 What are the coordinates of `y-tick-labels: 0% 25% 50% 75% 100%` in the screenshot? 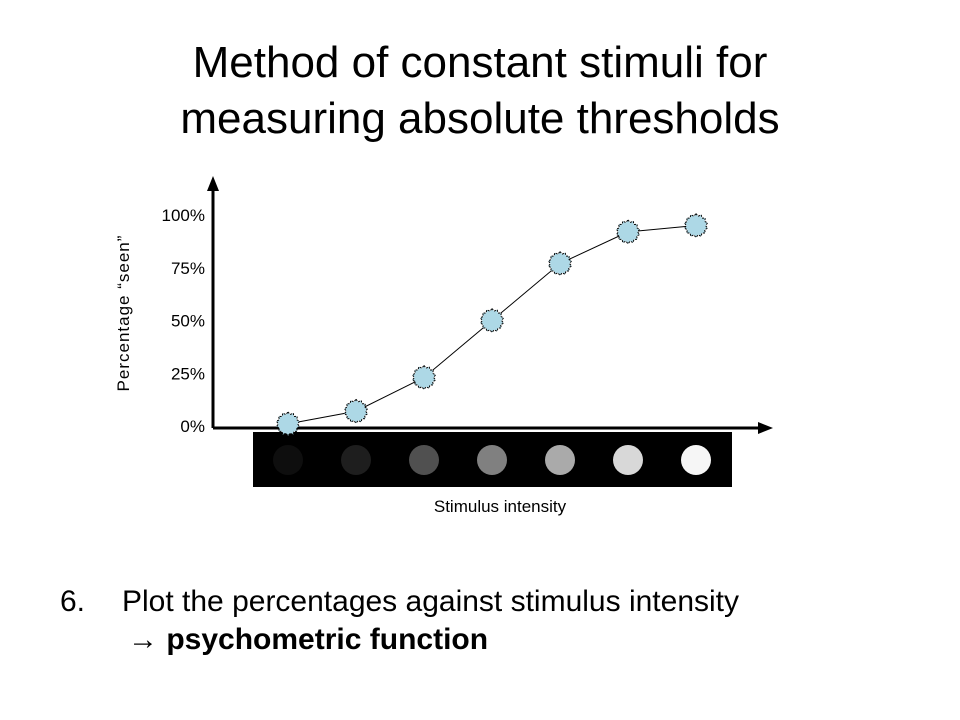 It's located at (183, 321).